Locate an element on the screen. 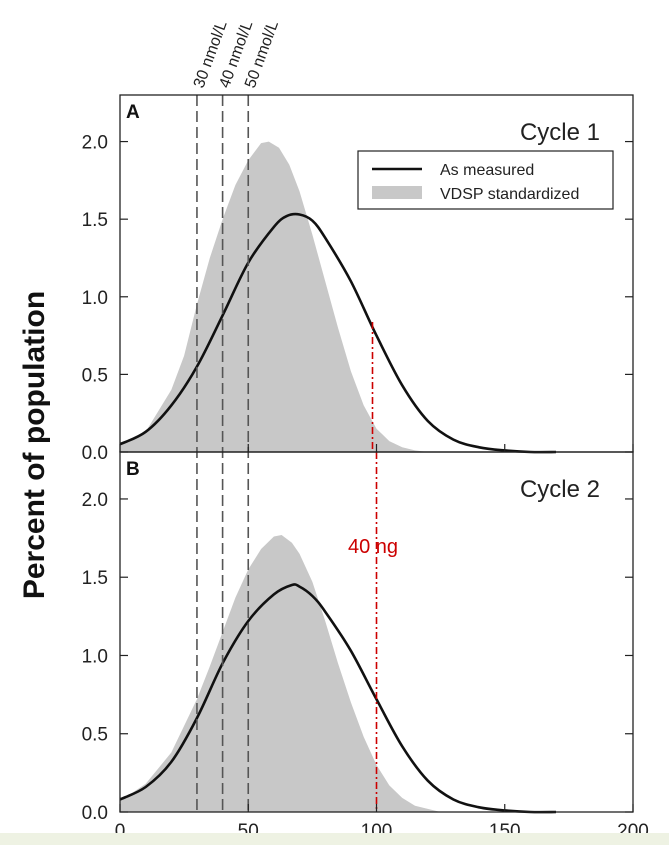 This screenshot has height=845, width=669. legend-box is located at coordinates (485, 180).